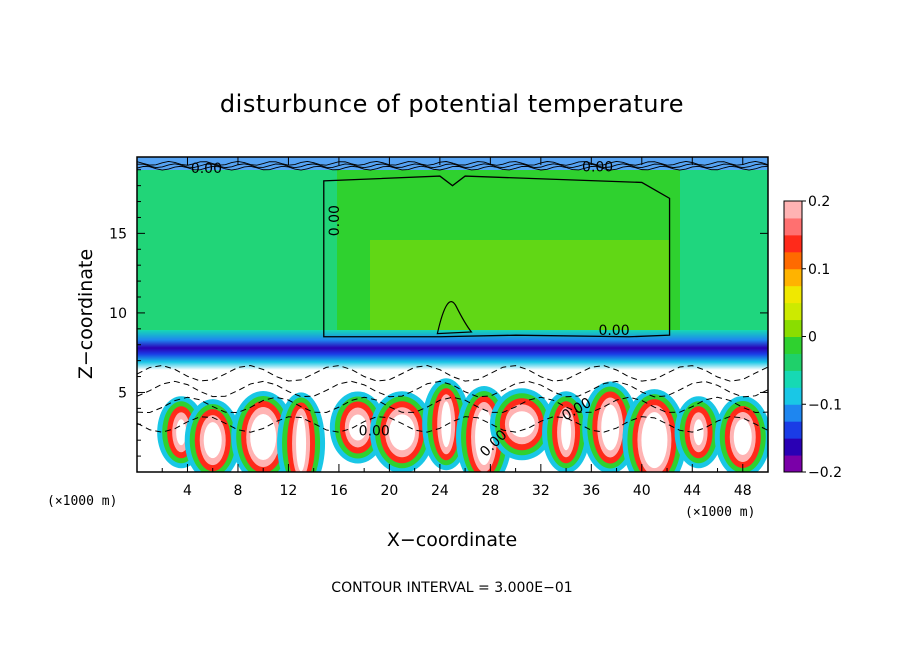 Image resolution: width=904 pixels, height=654 pixels. What do you see at coordinates (819, 202) in the screenshot?
I see `colorbar-tick-label: 0.2` at bounding box center [819, 202].